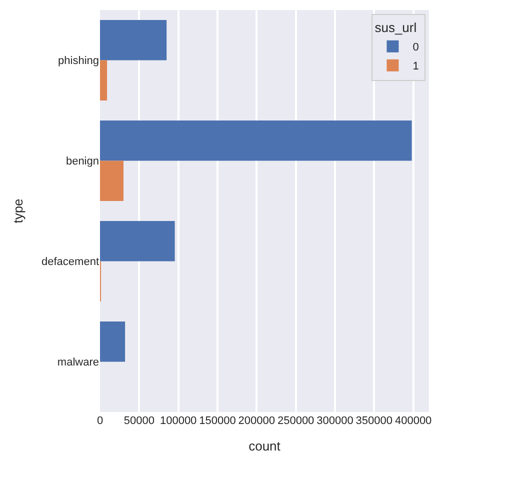 The height and width of the screenshot is (482, 529). What do you see at coordinates (70, 262) in the screenshot?
I see `y-tick-label: defacement` at bounding box center [70, 262].